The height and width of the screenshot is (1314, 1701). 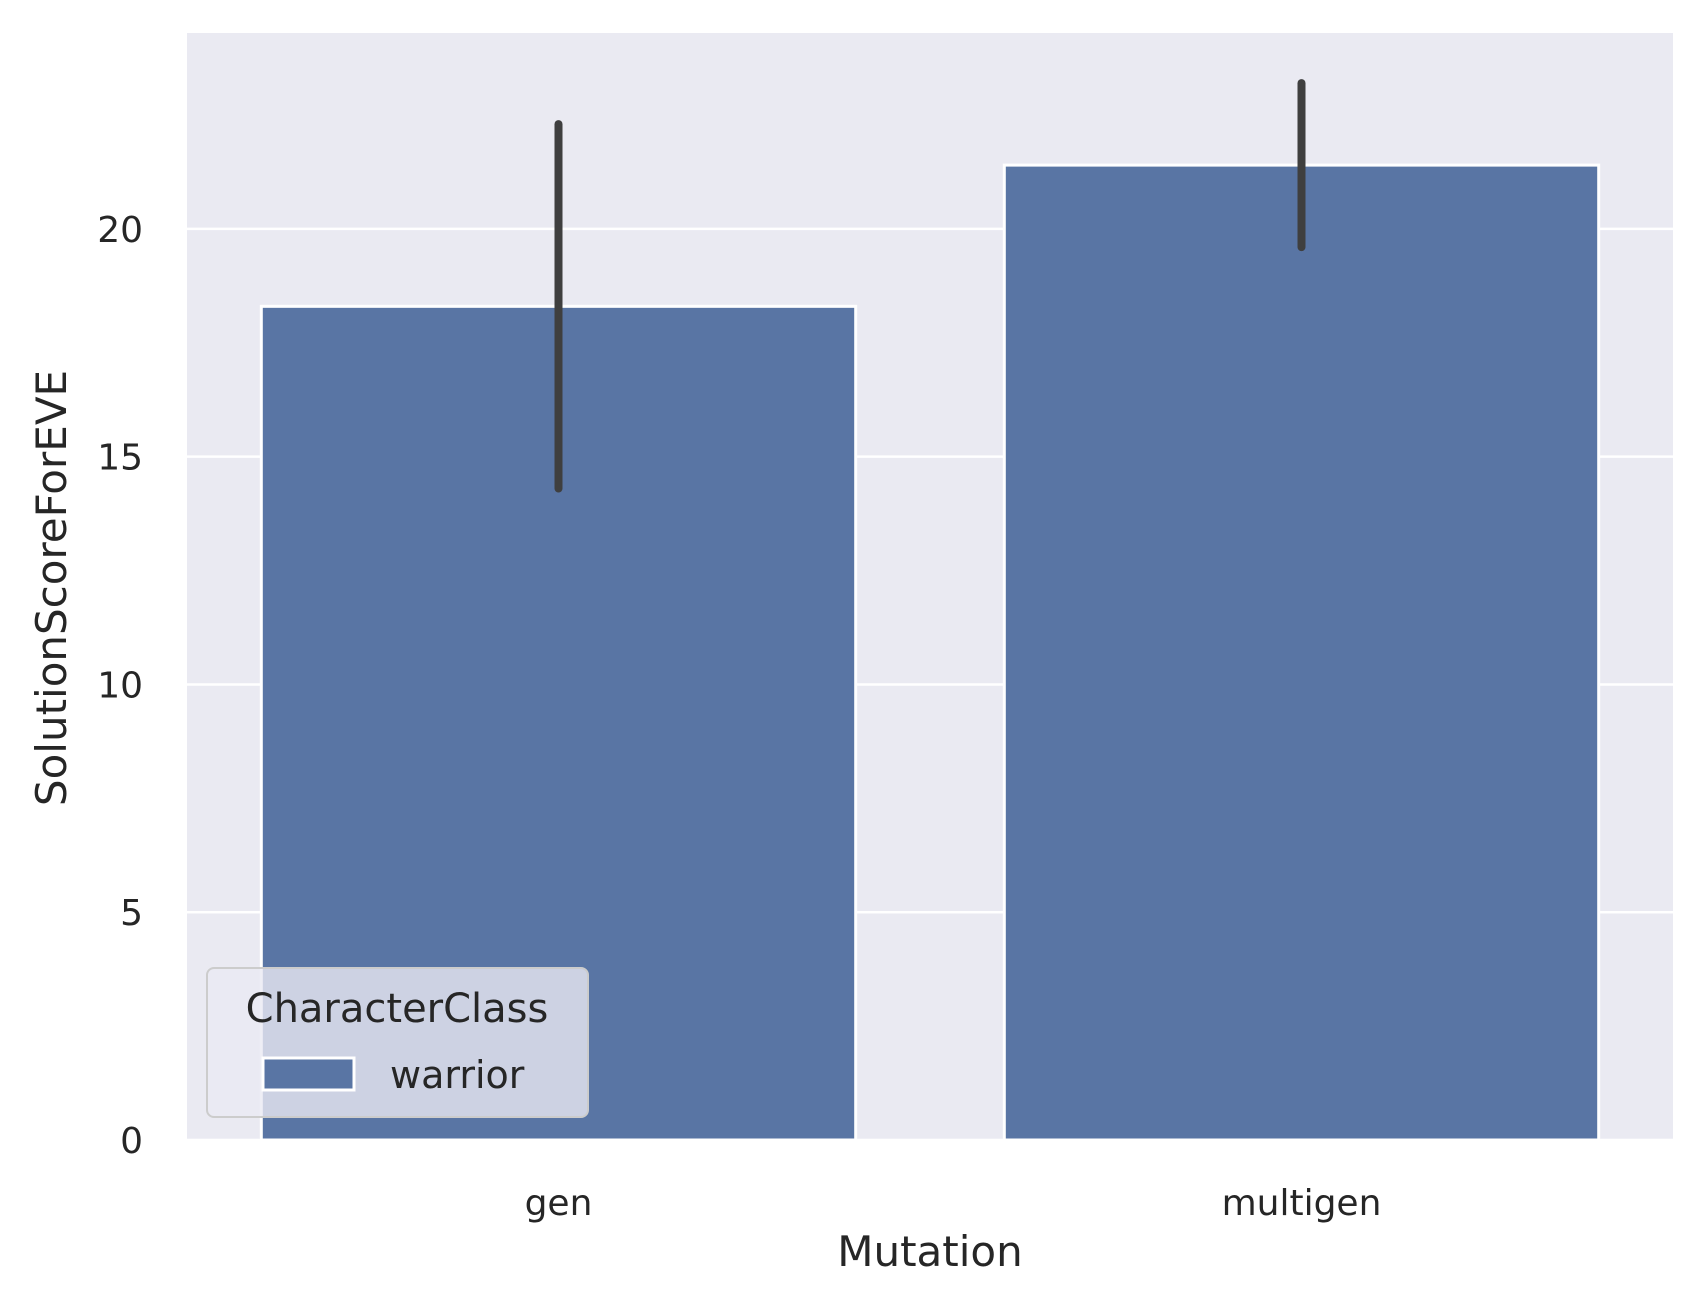 I want to click on legend-swatch-warrior, so click(x=308, y=1074).